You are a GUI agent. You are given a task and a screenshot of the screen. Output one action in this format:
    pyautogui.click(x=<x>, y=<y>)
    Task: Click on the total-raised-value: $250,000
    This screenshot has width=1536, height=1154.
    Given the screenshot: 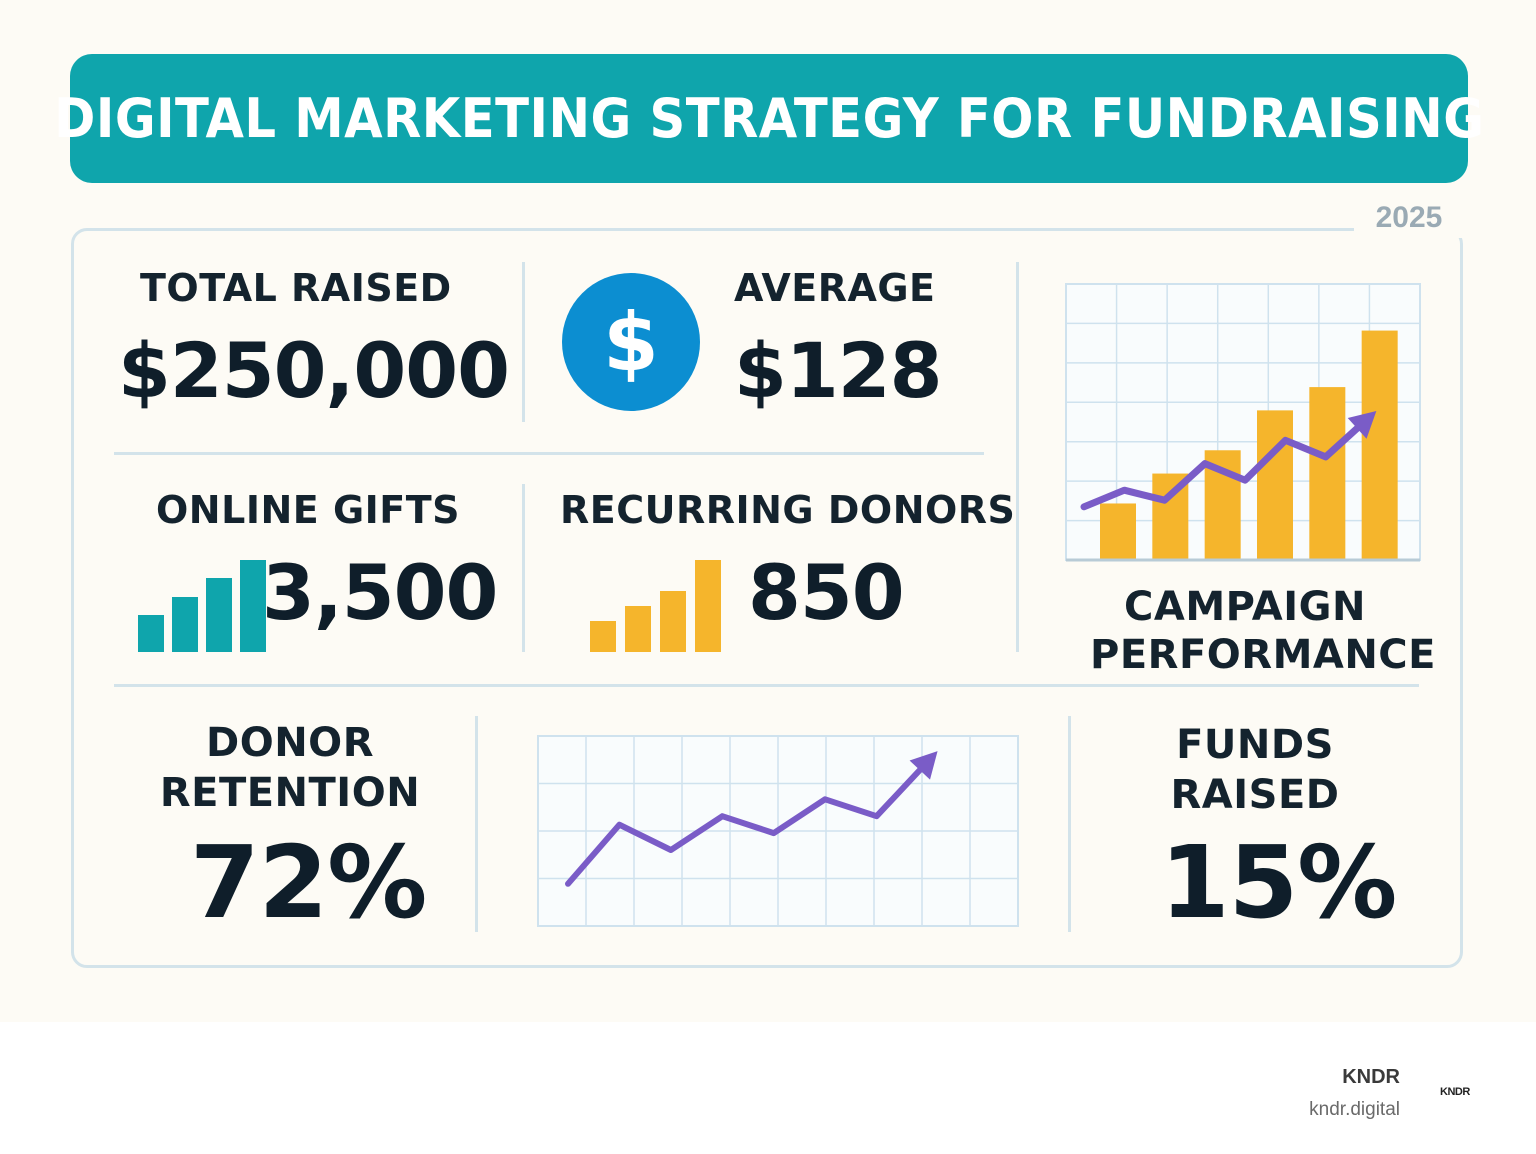 What is the action you would take?
    pyautogui.click(x=314, y=370)
    